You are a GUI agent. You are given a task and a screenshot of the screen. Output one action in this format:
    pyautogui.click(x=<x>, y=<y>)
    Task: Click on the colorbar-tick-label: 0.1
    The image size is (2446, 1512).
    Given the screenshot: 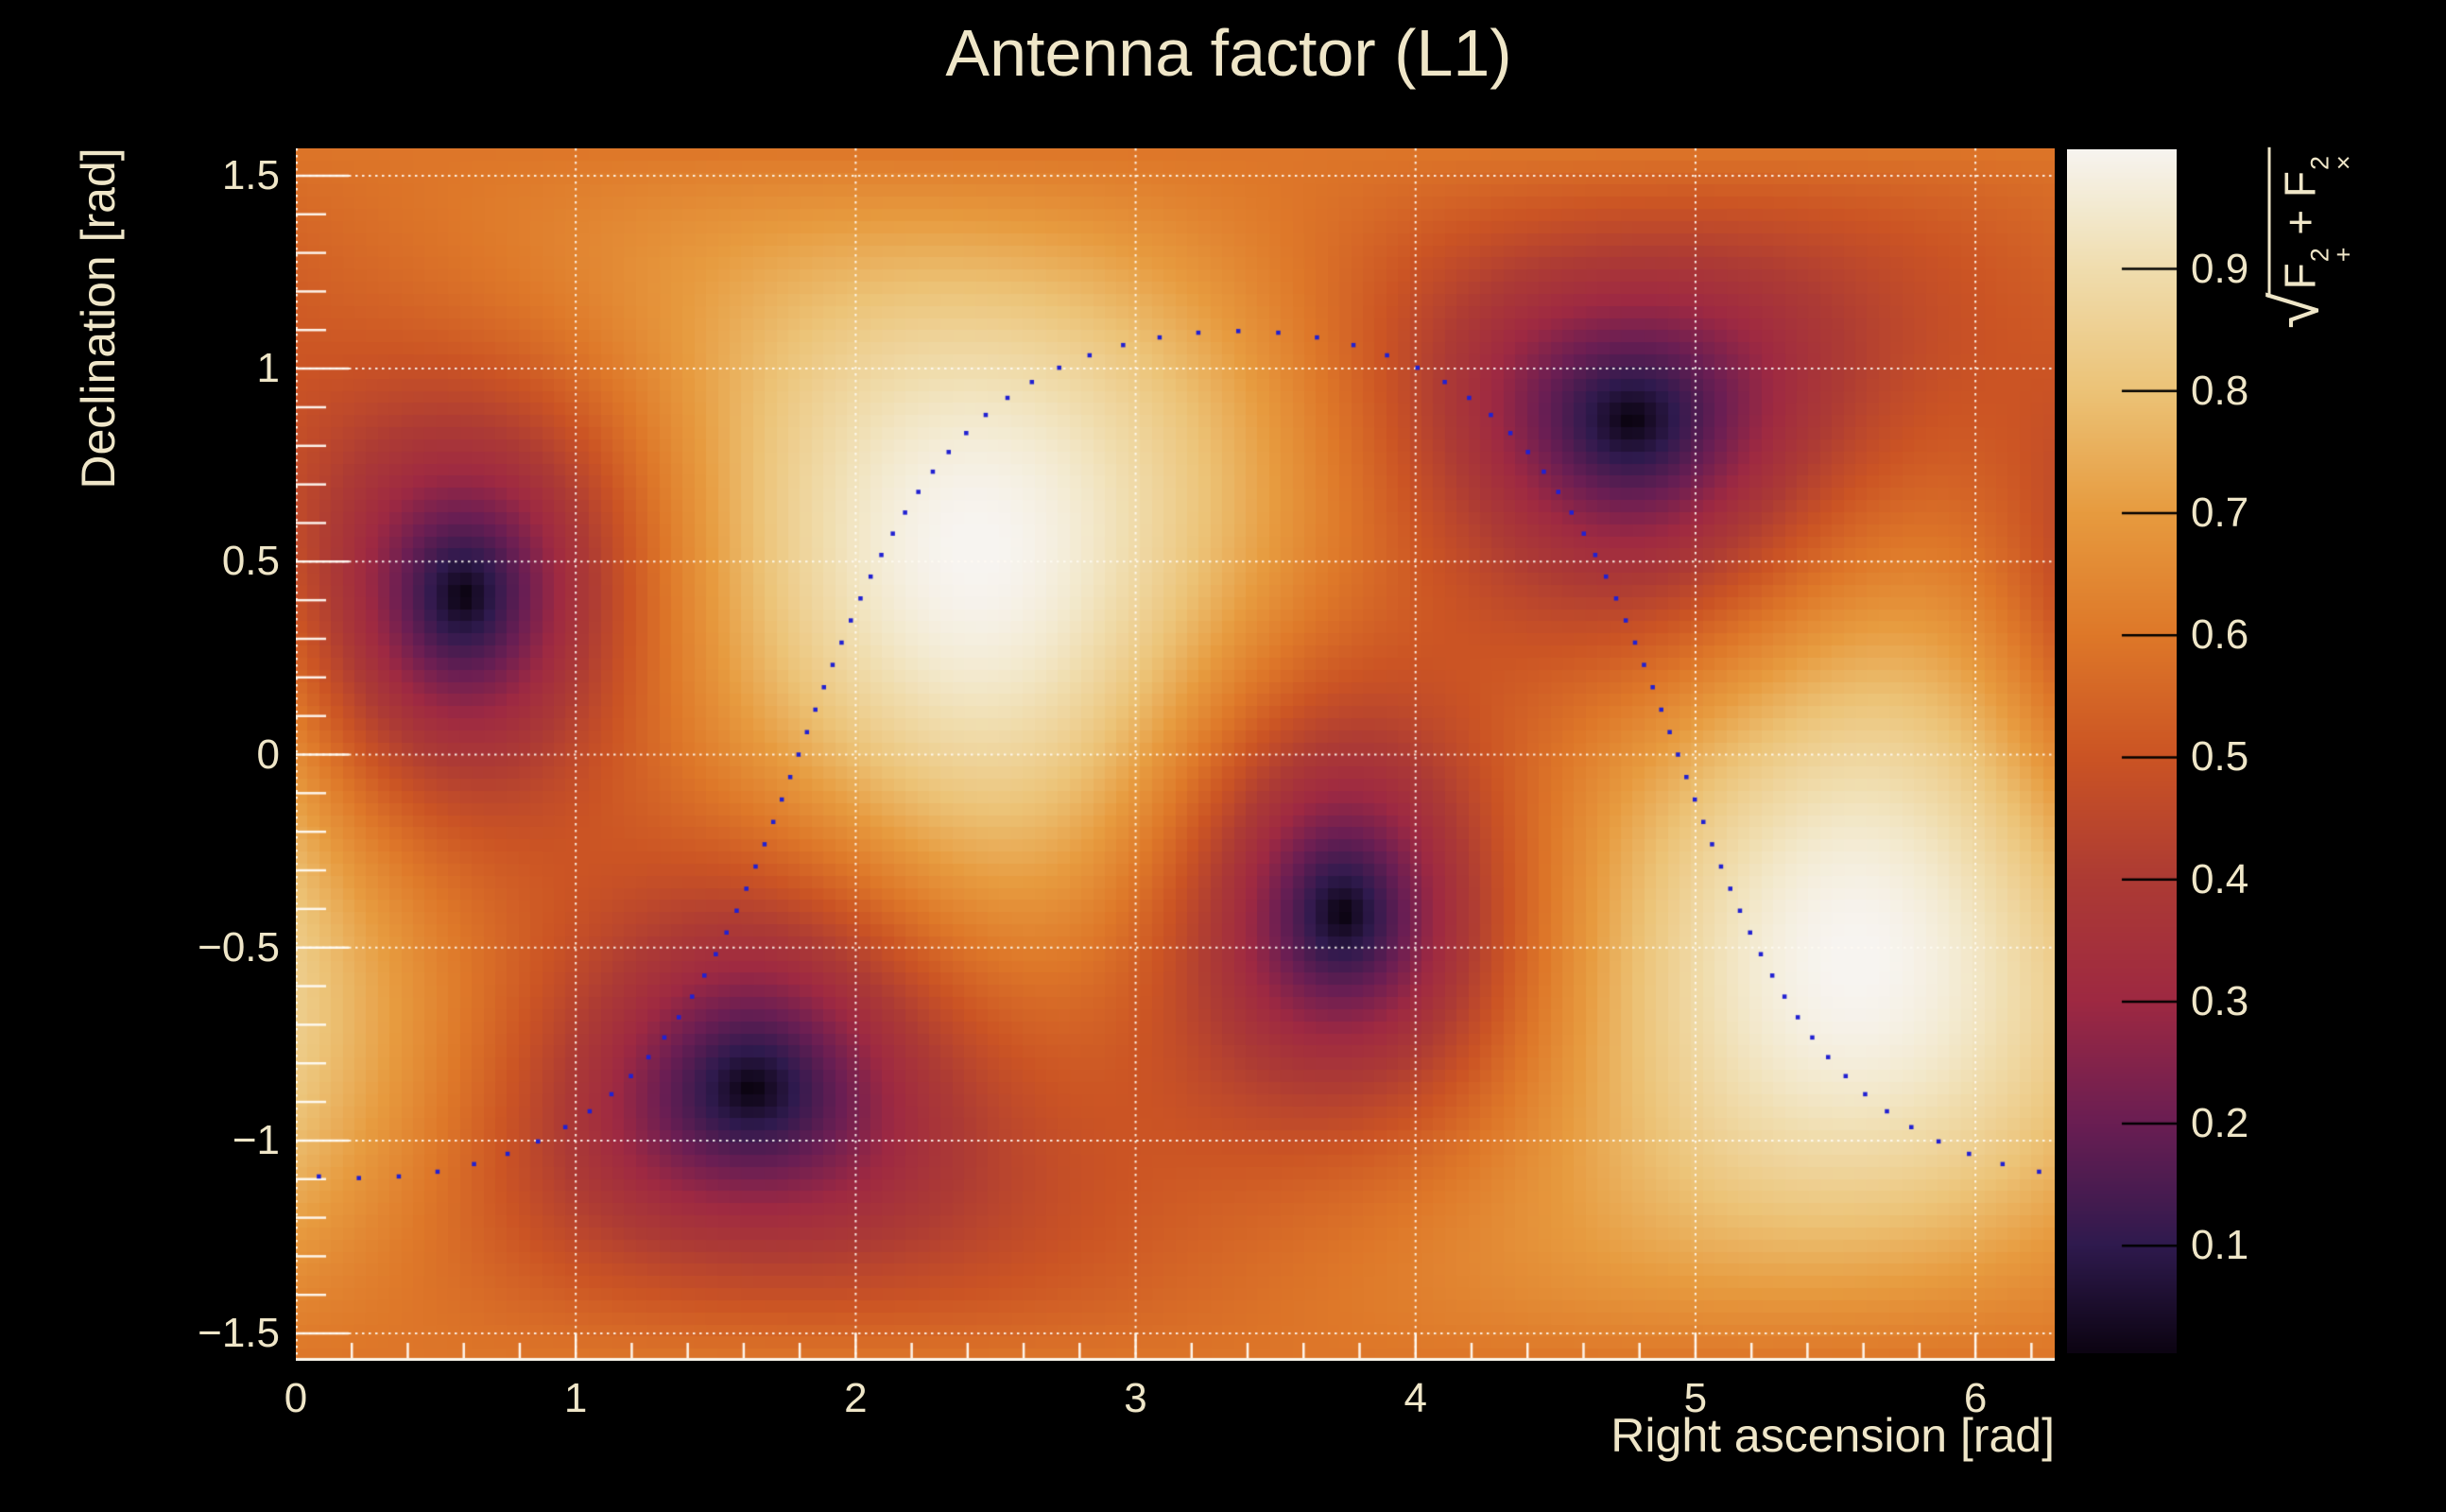 What is the action you would take?
    pyautogui.click(x=2220, y=1245)
    